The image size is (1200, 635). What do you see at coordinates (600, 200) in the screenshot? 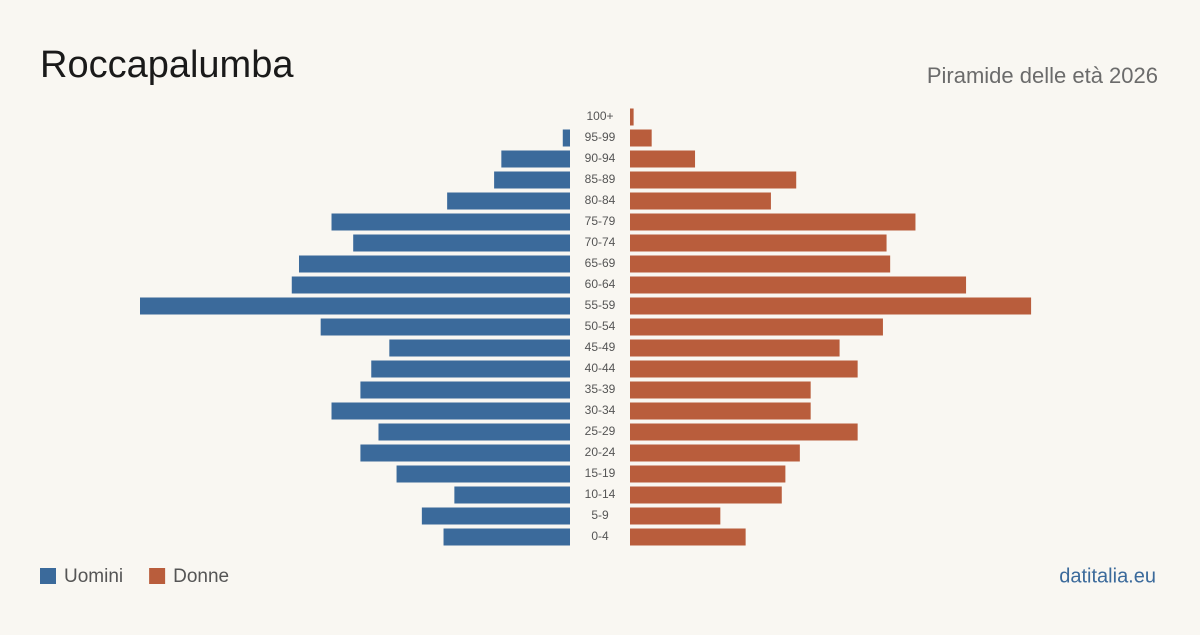
I see `age-label: 80-84` at bounding box center [600, 200].